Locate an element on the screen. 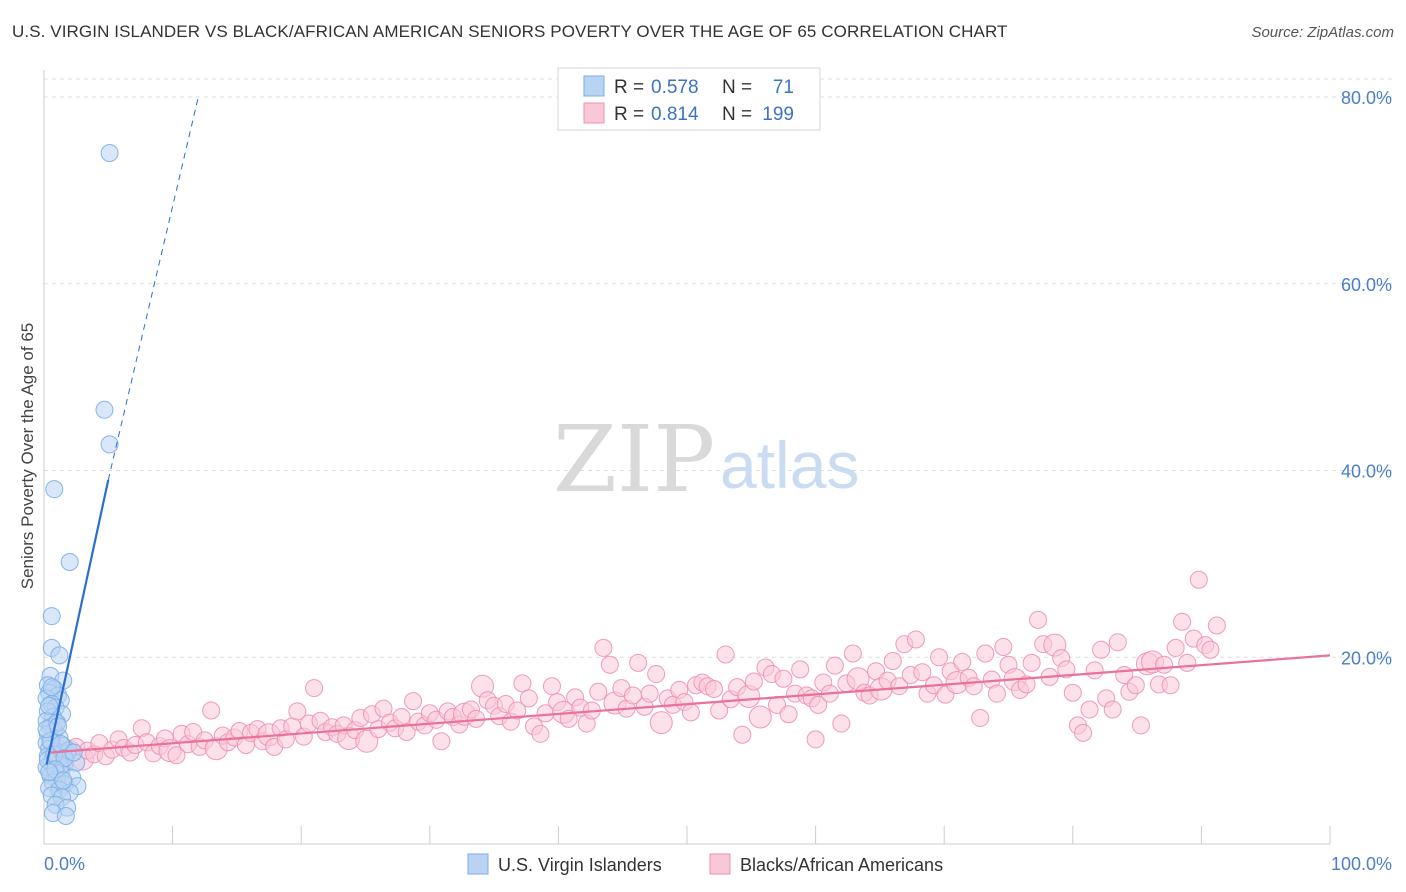 This screenshot has height=892, width=1406. y-tick-label: 60.0% is located at coordinates (1366, 285).